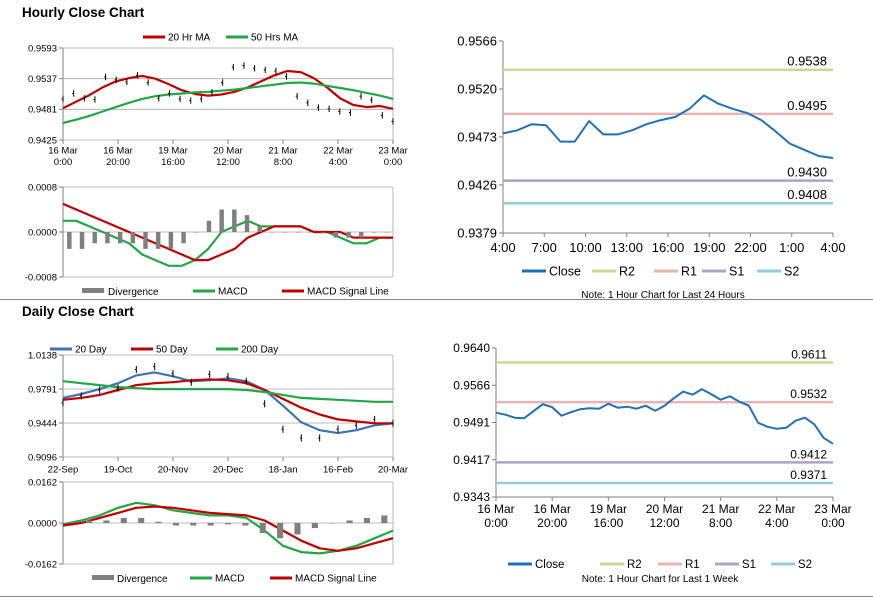 Image resolution: width=873 pixels, height=601 pixels. Describe the element at coordinates (275, 38) in the screenshot. I see `legend-50hr-ma-label: 50 Hrs MA` at that location.